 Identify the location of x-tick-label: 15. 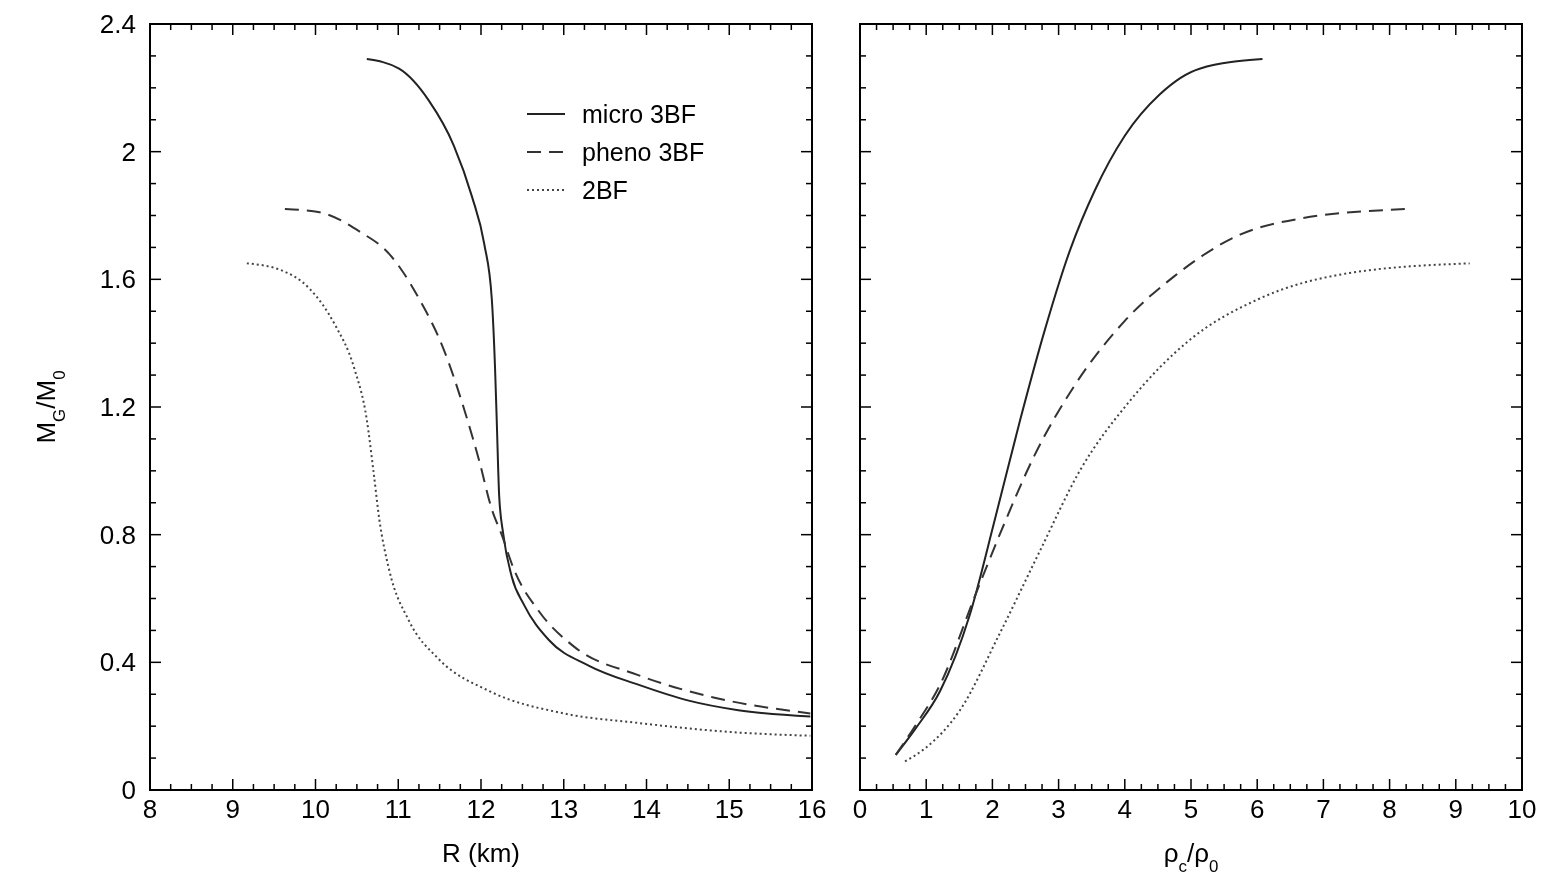
(729, 809).